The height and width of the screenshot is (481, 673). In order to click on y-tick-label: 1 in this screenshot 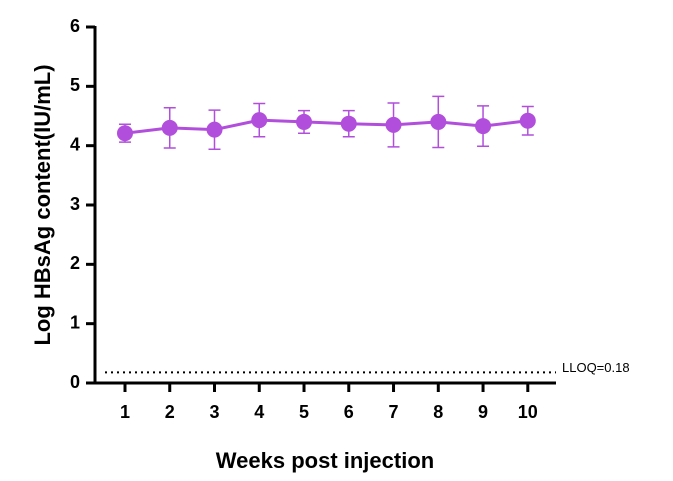, I will do `click(75, 322)`.